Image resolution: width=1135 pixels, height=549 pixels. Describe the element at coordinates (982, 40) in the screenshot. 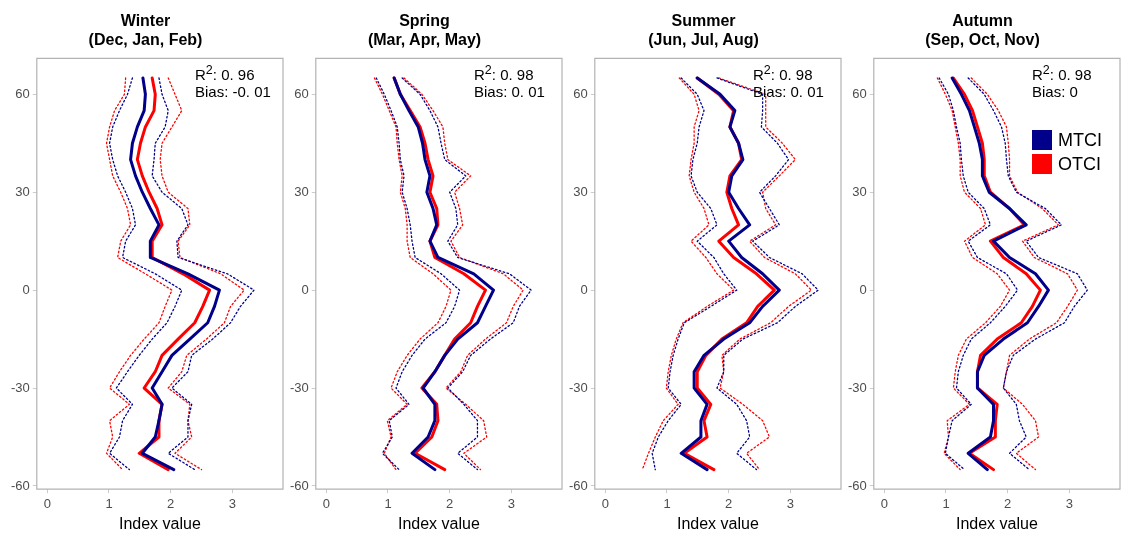

I see `chart-subtitle: (Sep, Oct, Nov)` at that location.